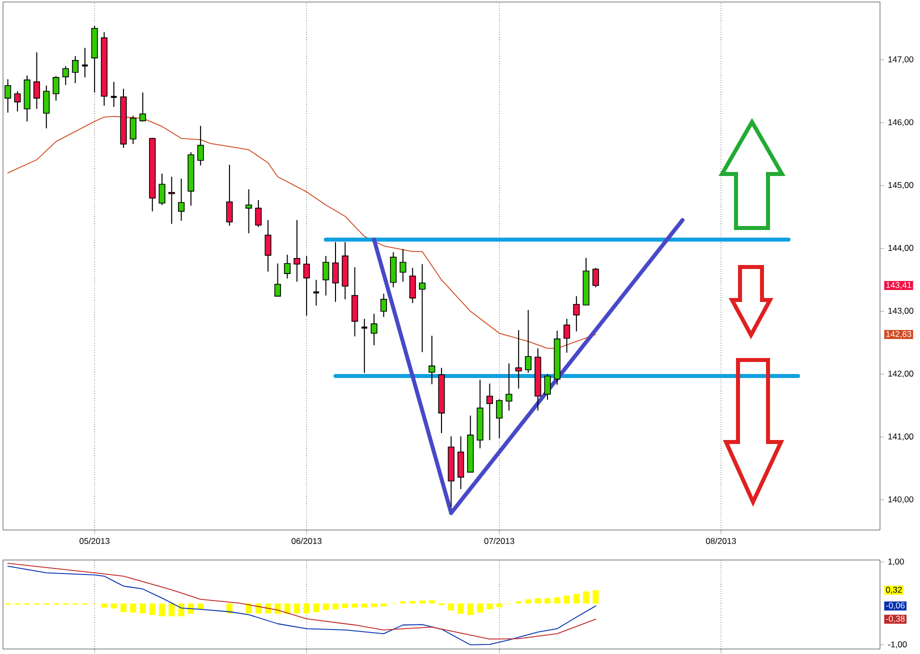  What do you see at coordinates (897, 644) in the screenshot?
I see `y-tick-label: -1,00` at bounding box center [897, 644].